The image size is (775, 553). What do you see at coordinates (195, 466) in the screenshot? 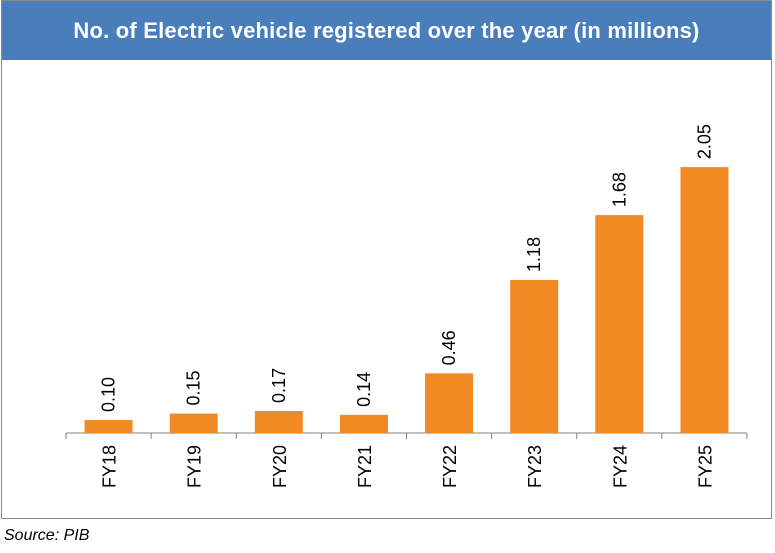
I see `x-tick-label: FY19` at bounding box center [195, 466].